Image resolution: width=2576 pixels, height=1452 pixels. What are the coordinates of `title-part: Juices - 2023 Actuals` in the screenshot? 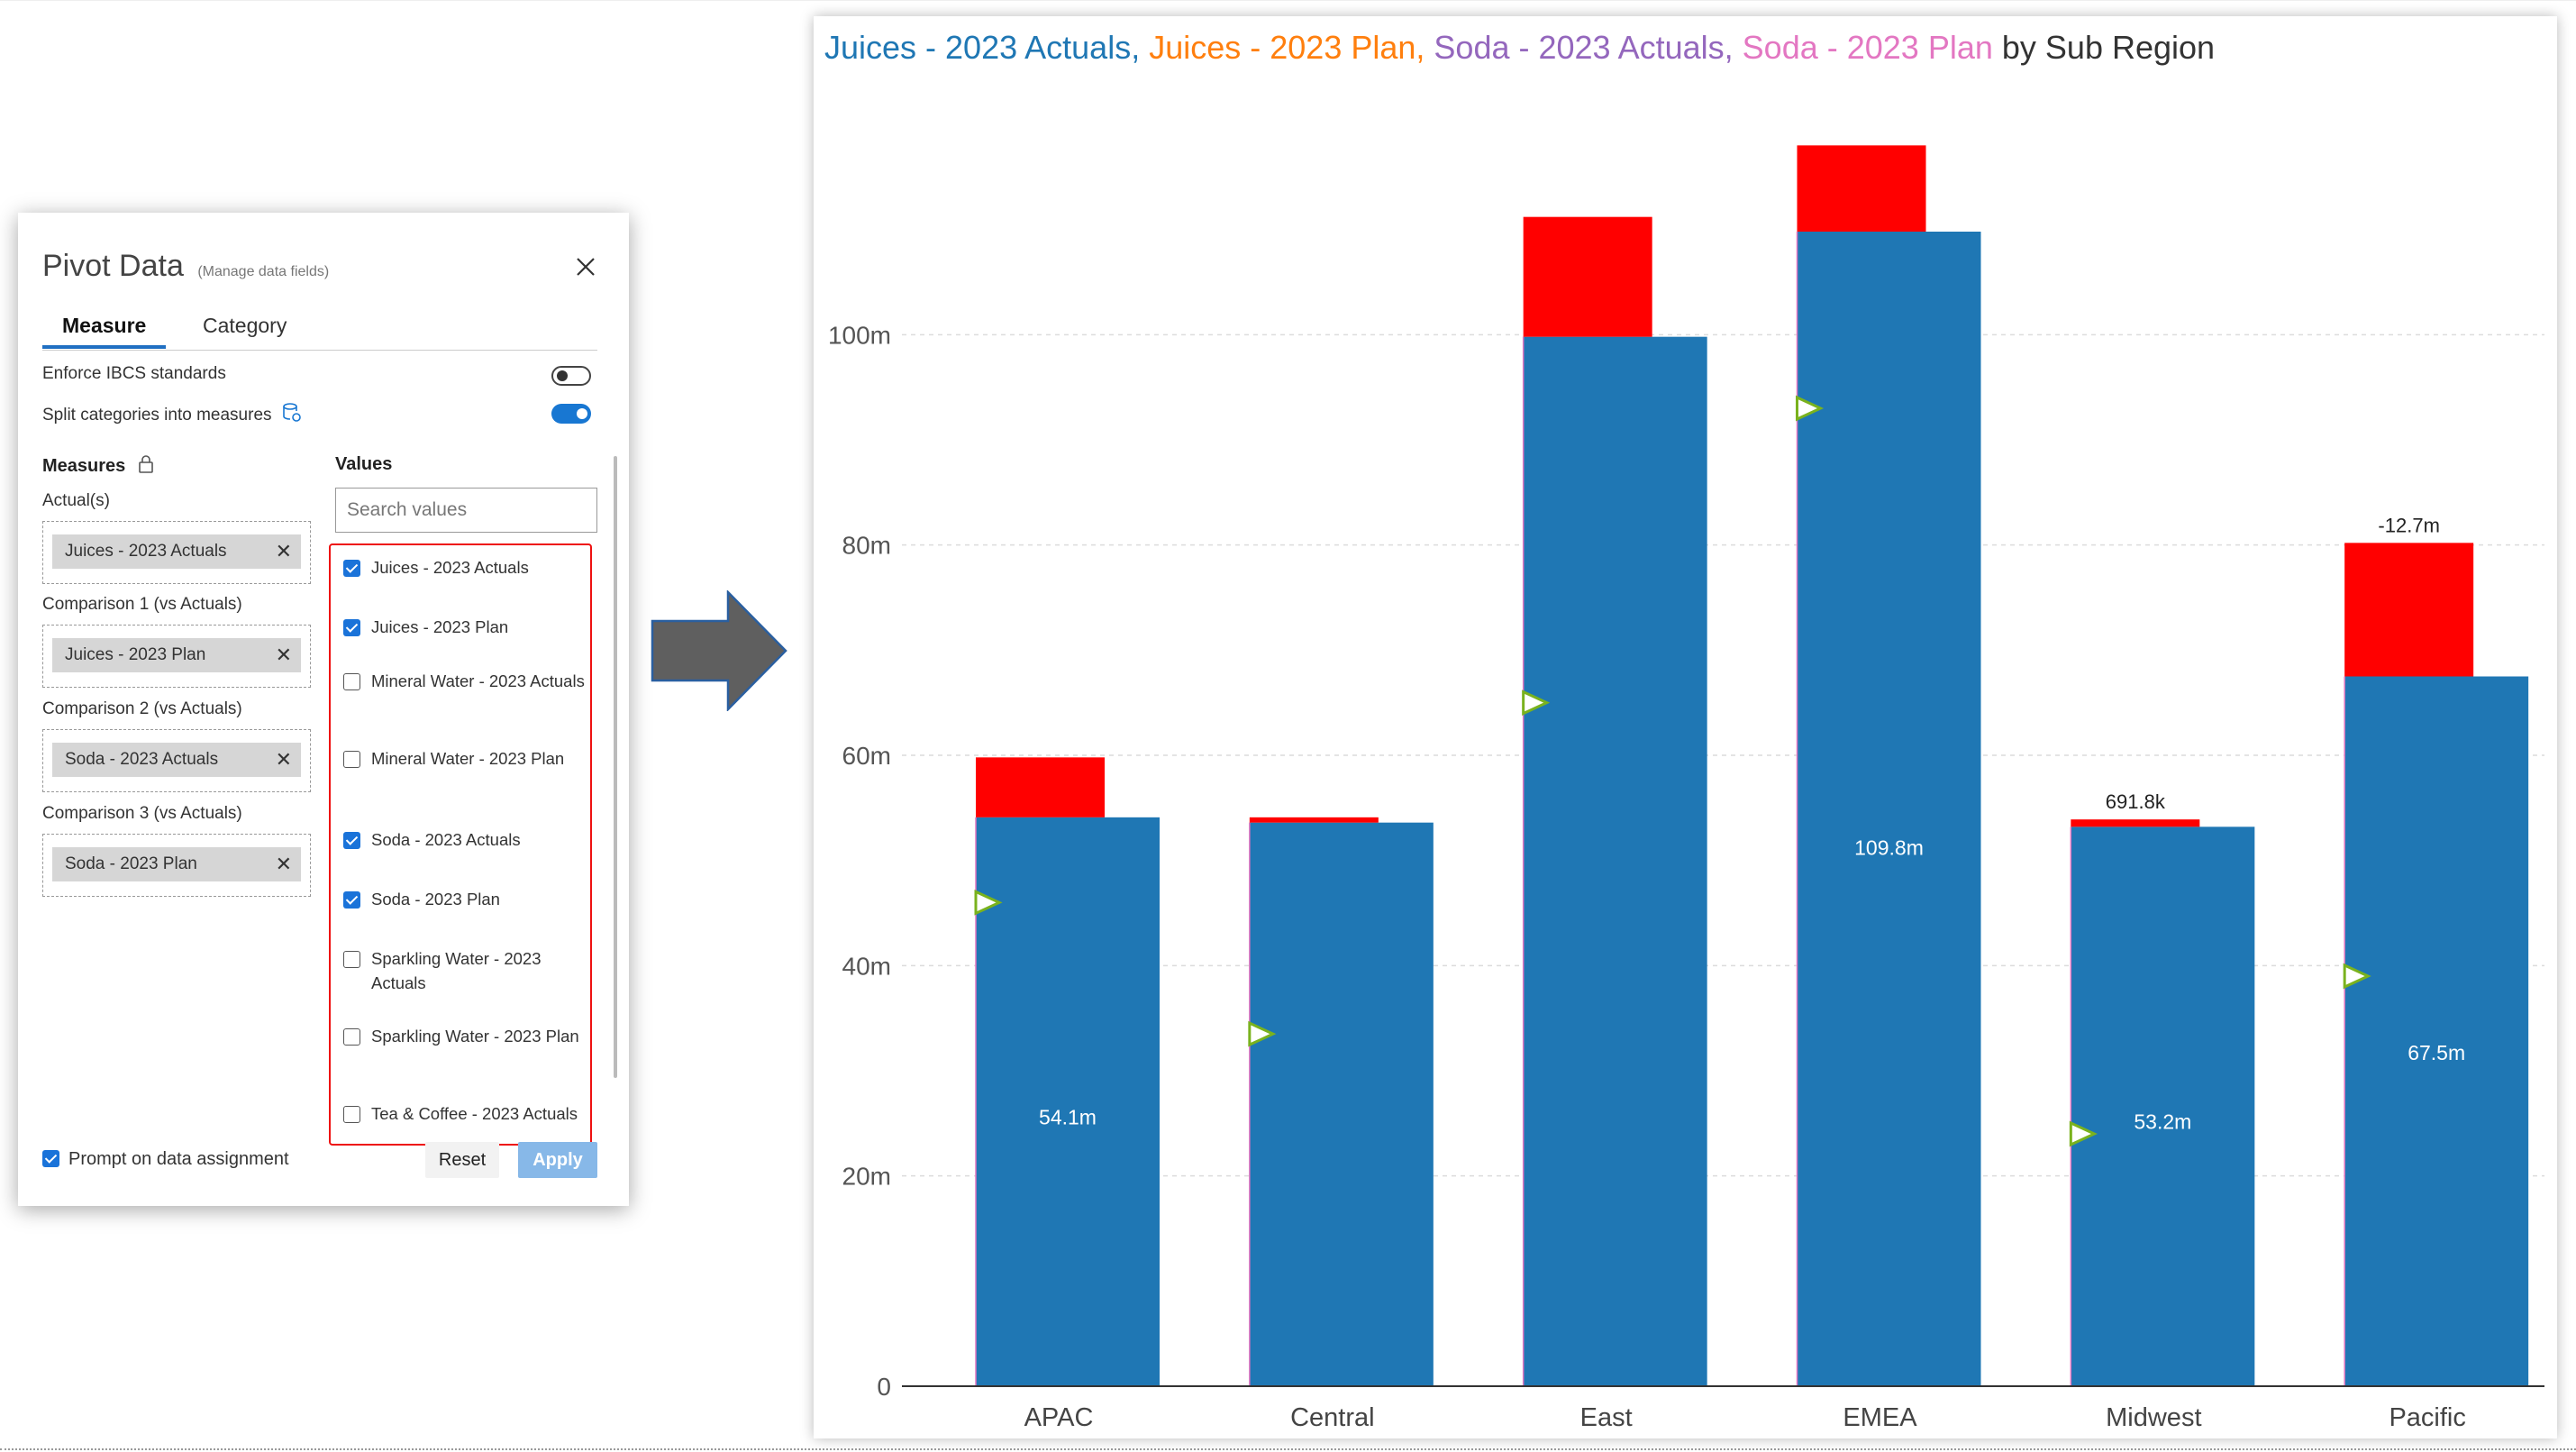 It's located at (978, 48).